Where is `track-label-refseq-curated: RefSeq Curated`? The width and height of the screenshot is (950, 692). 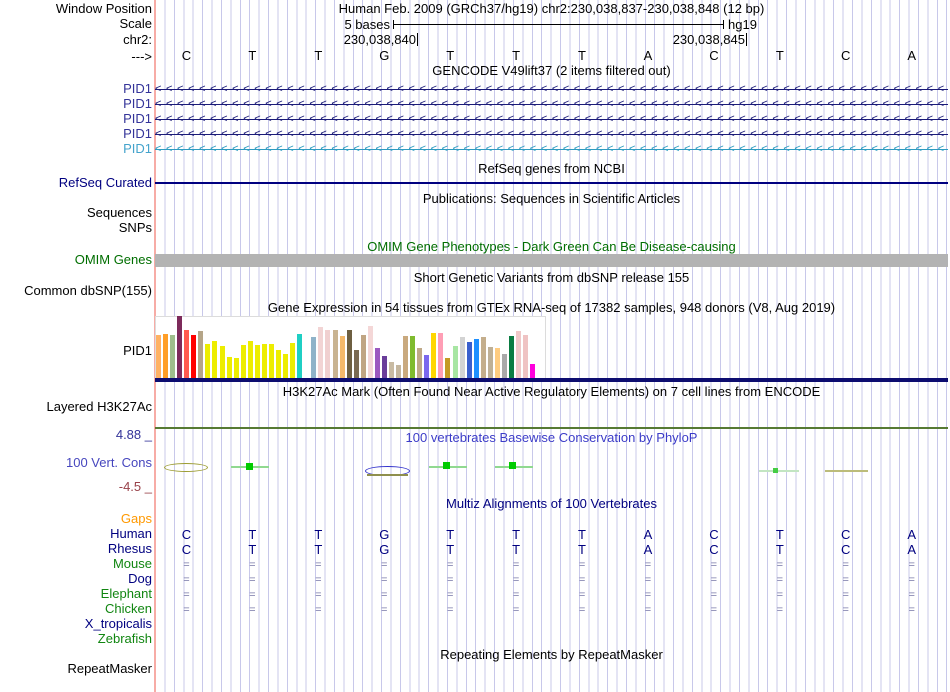
track-label-refseq-curated: RefSeq Curated is located at coordinates (105, 182).